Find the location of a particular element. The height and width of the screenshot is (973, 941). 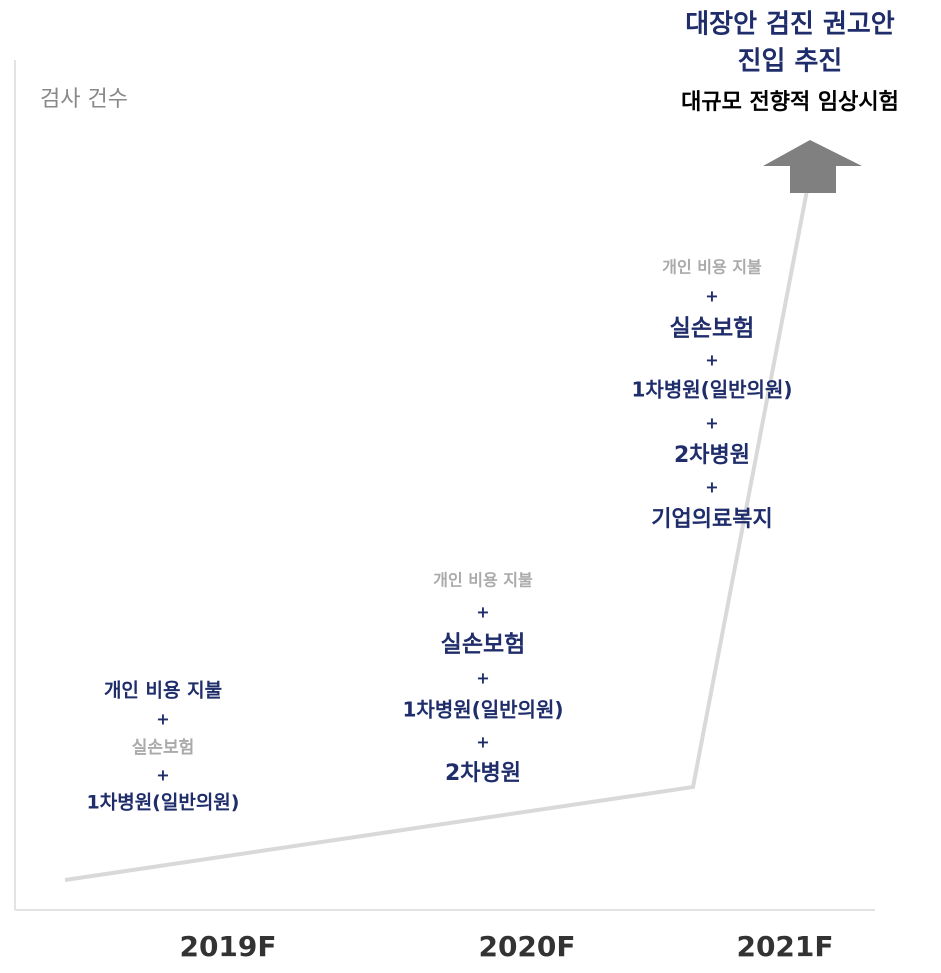

headline: 진입 추진 is located at coordinates (790, 62).